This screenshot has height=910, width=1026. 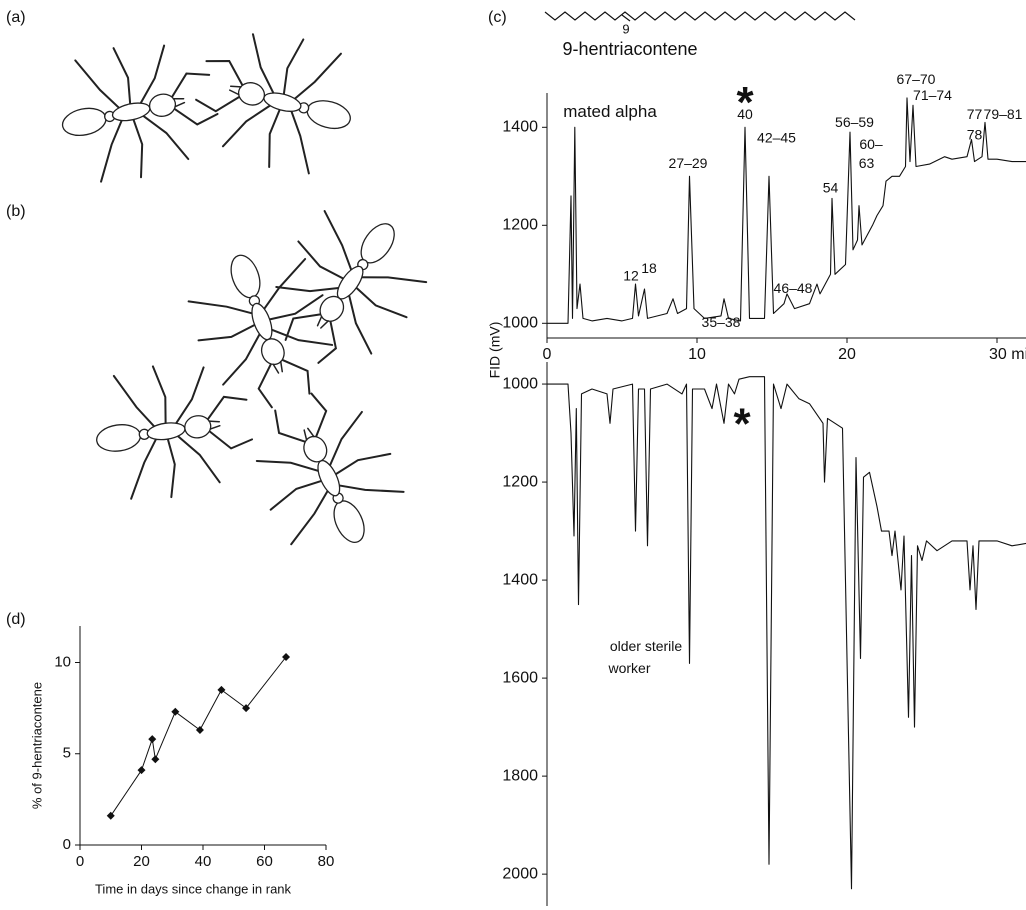 What do you see at coordinates (1003, 114) in the screenshot?
I see `peak-label: 79–81` at bounding box center [1003, 114].